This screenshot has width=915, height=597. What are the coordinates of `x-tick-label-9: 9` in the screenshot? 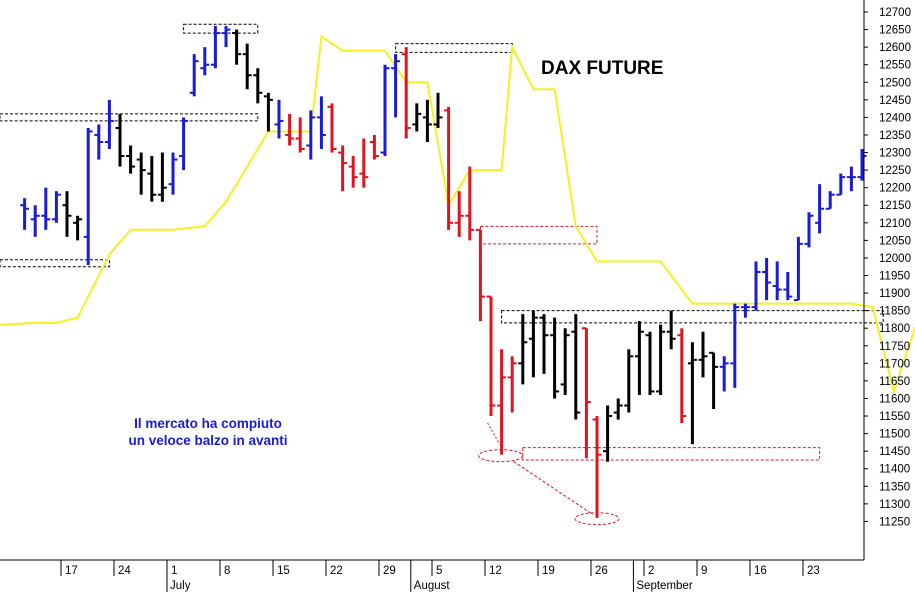 It's located at (704, 571).